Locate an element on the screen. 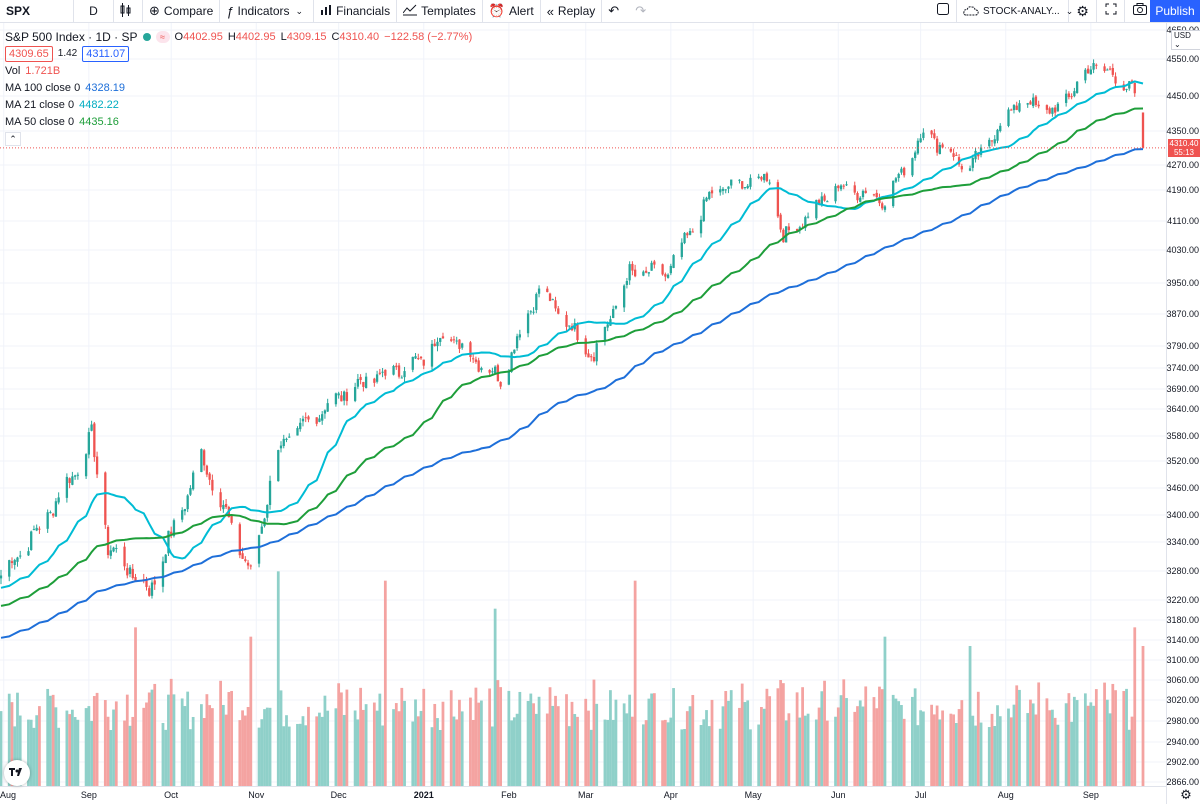 This screenshot has height=805, width=1200. symbol-search: SPX is located at coordinates (37, 11).